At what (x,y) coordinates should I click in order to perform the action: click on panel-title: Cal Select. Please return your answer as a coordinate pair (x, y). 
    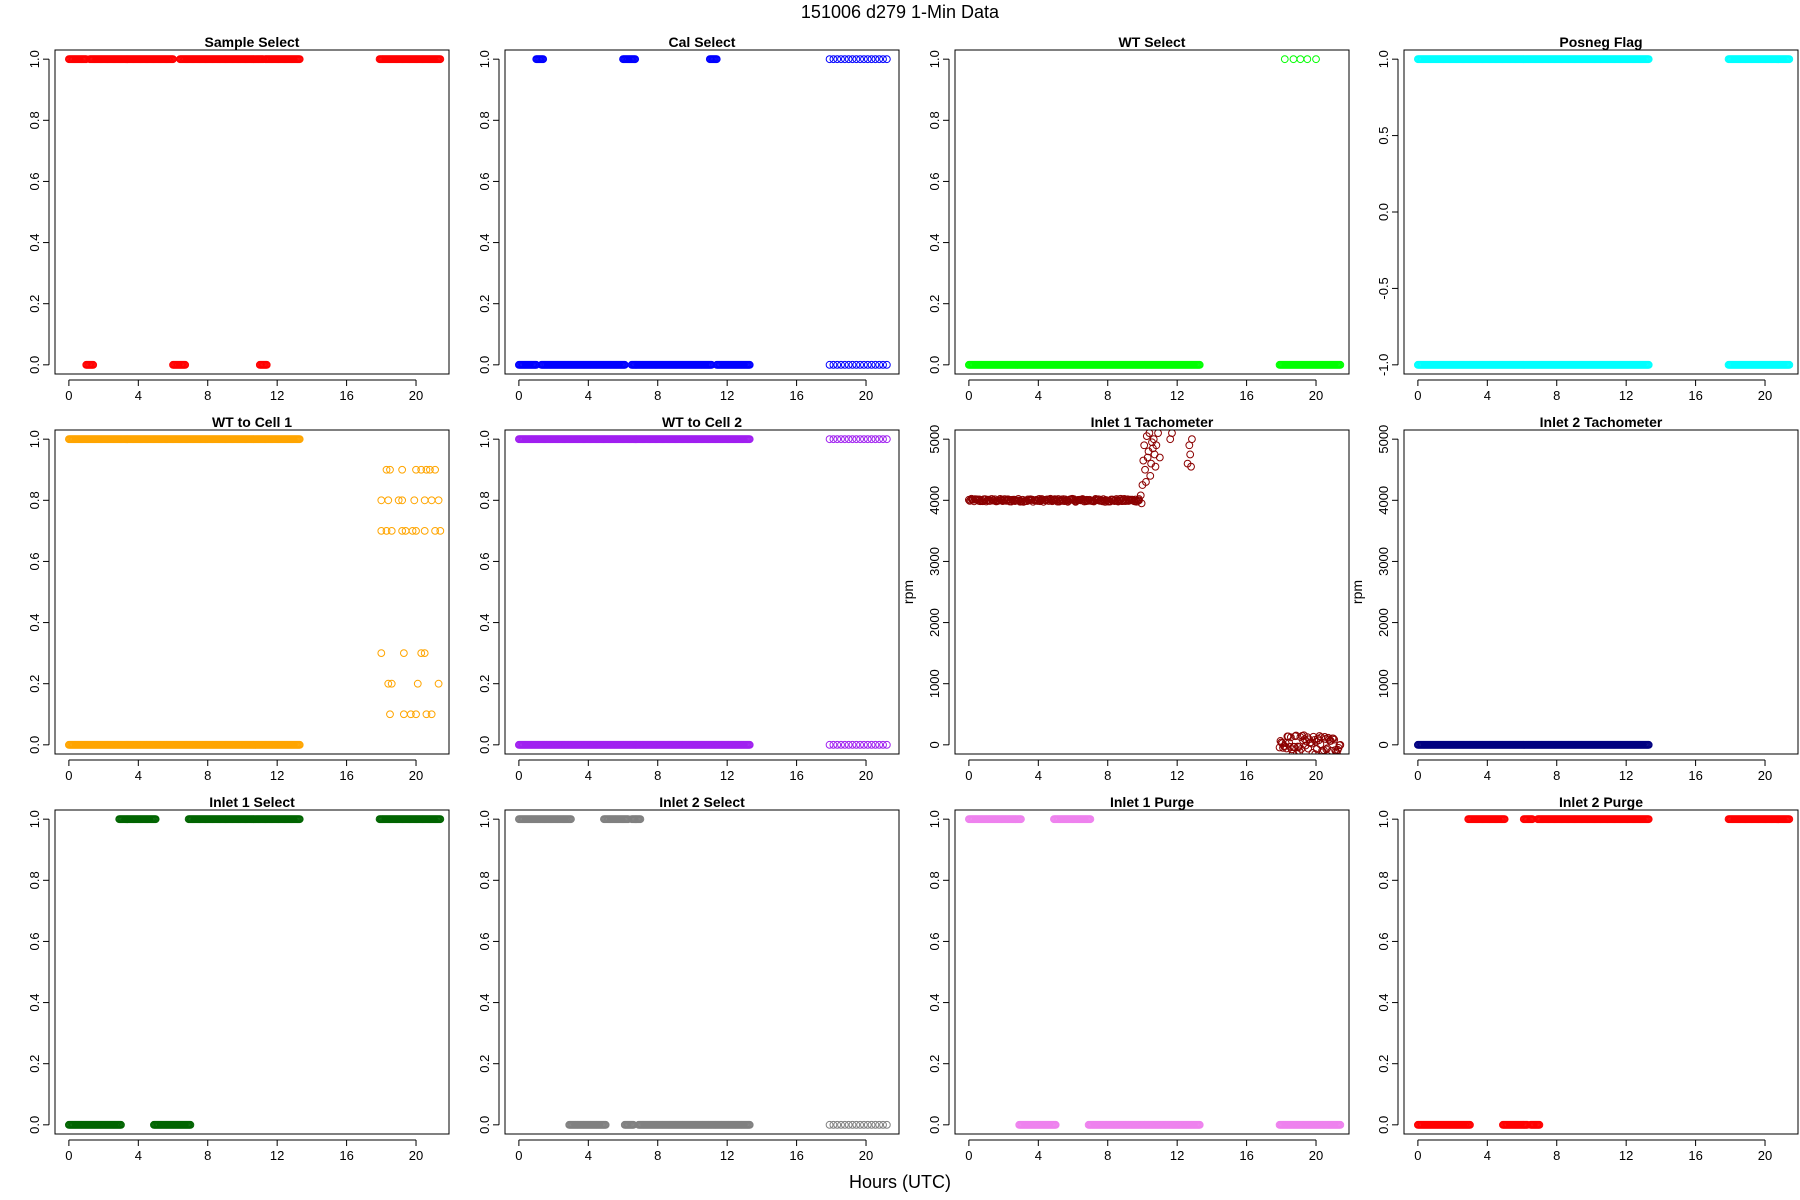
    Looking at the image, I should click on (702, 42).